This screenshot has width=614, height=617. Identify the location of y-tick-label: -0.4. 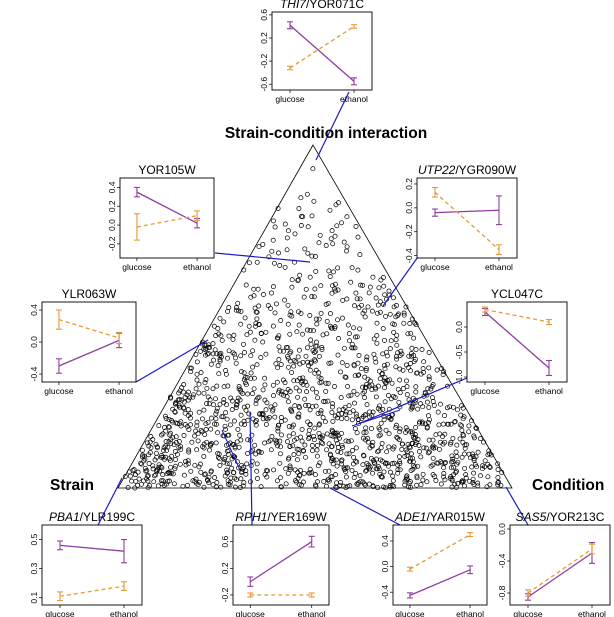
(409, 255).